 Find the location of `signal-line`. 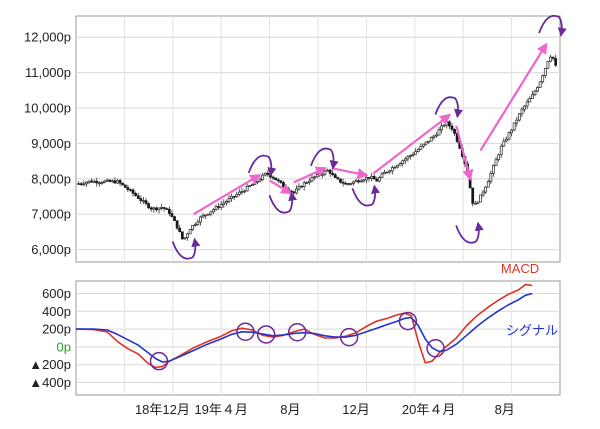

signal-line is located at coordinates (304, 327).